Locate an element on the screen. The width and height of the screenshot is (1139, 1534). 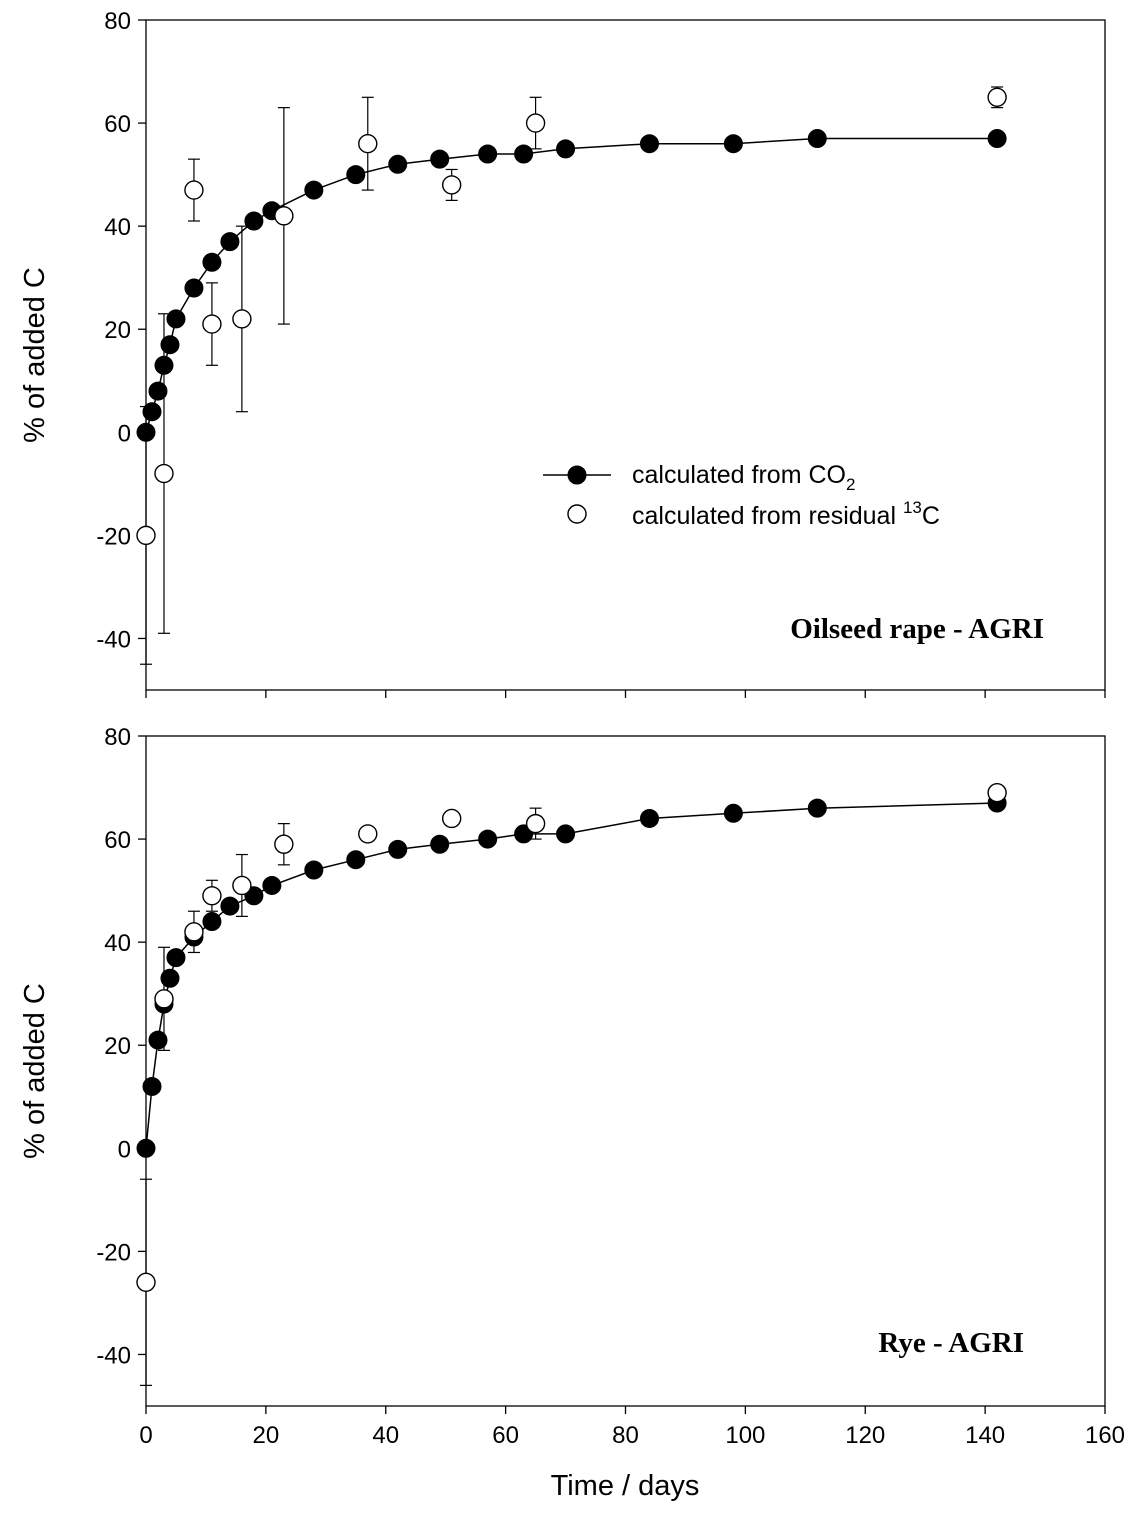
x-tick-label: 80 is located at coordinates (625, 1435).